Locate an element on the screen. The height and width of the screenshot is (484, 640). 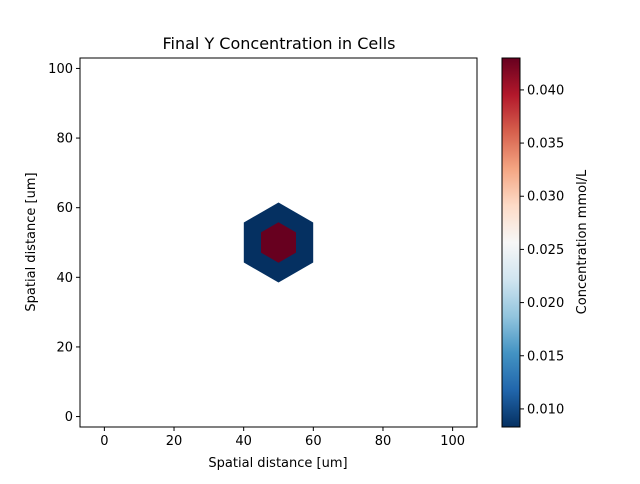
colorbar-tick-label: 0.015 is located at coordinates (545, 356).